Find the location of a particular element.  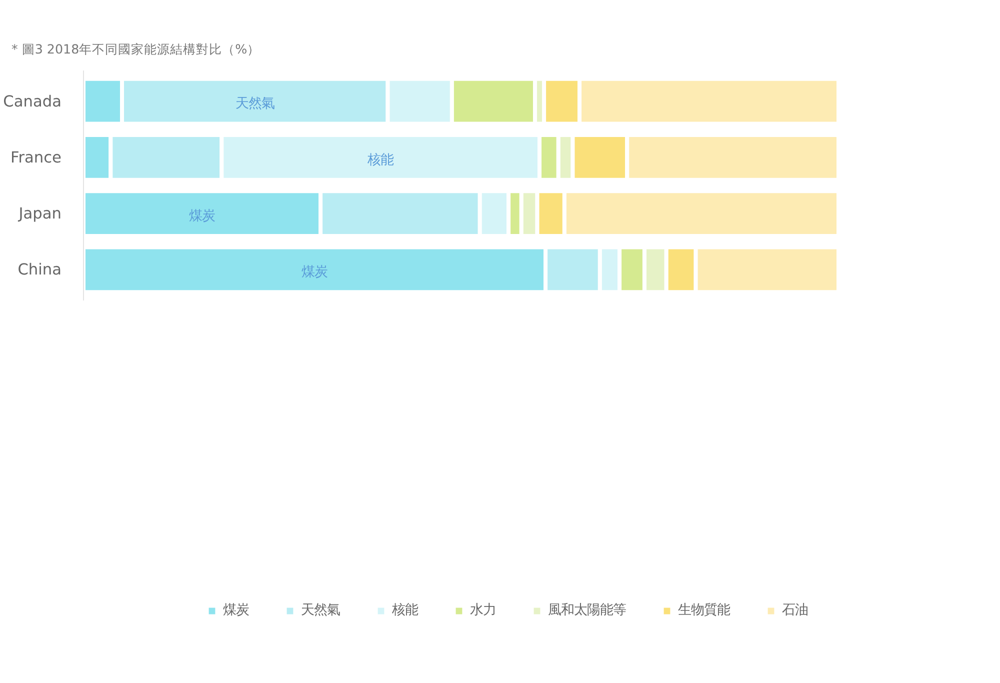

legend-label: 水力 is located at coordinates (483, 610).